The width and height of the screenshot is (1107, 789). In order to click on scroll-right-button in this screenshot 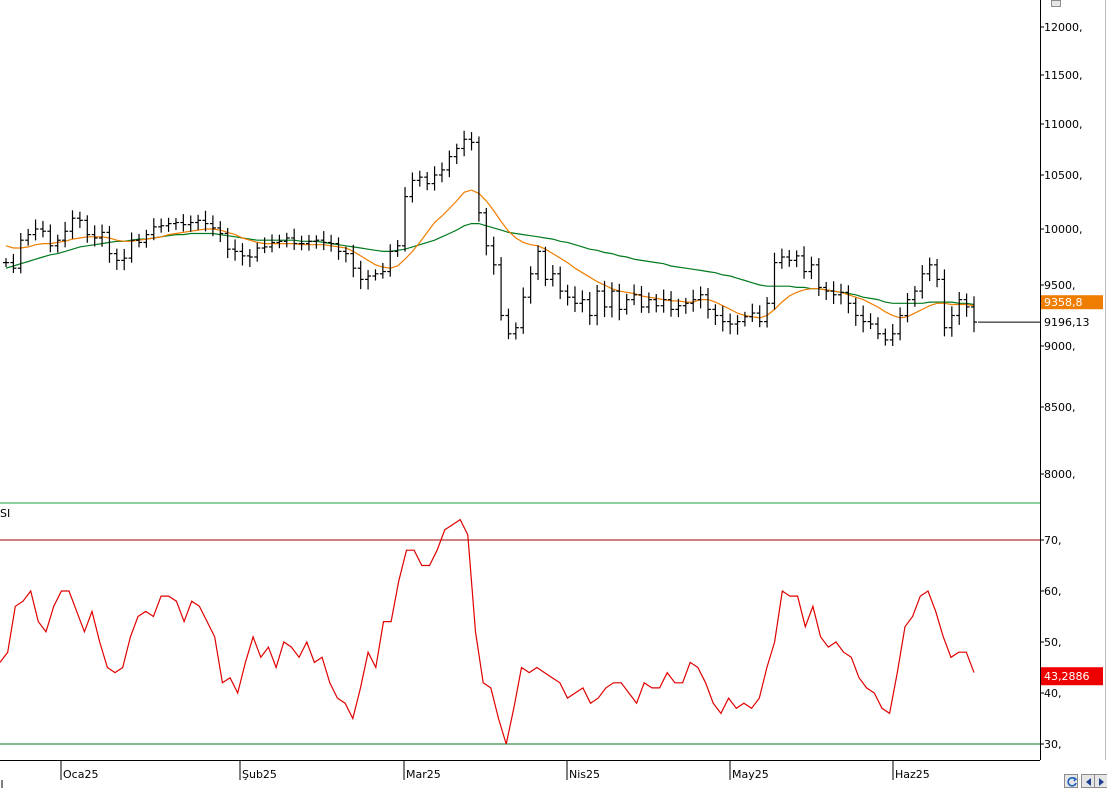, I will do `click(1100, 781)`.